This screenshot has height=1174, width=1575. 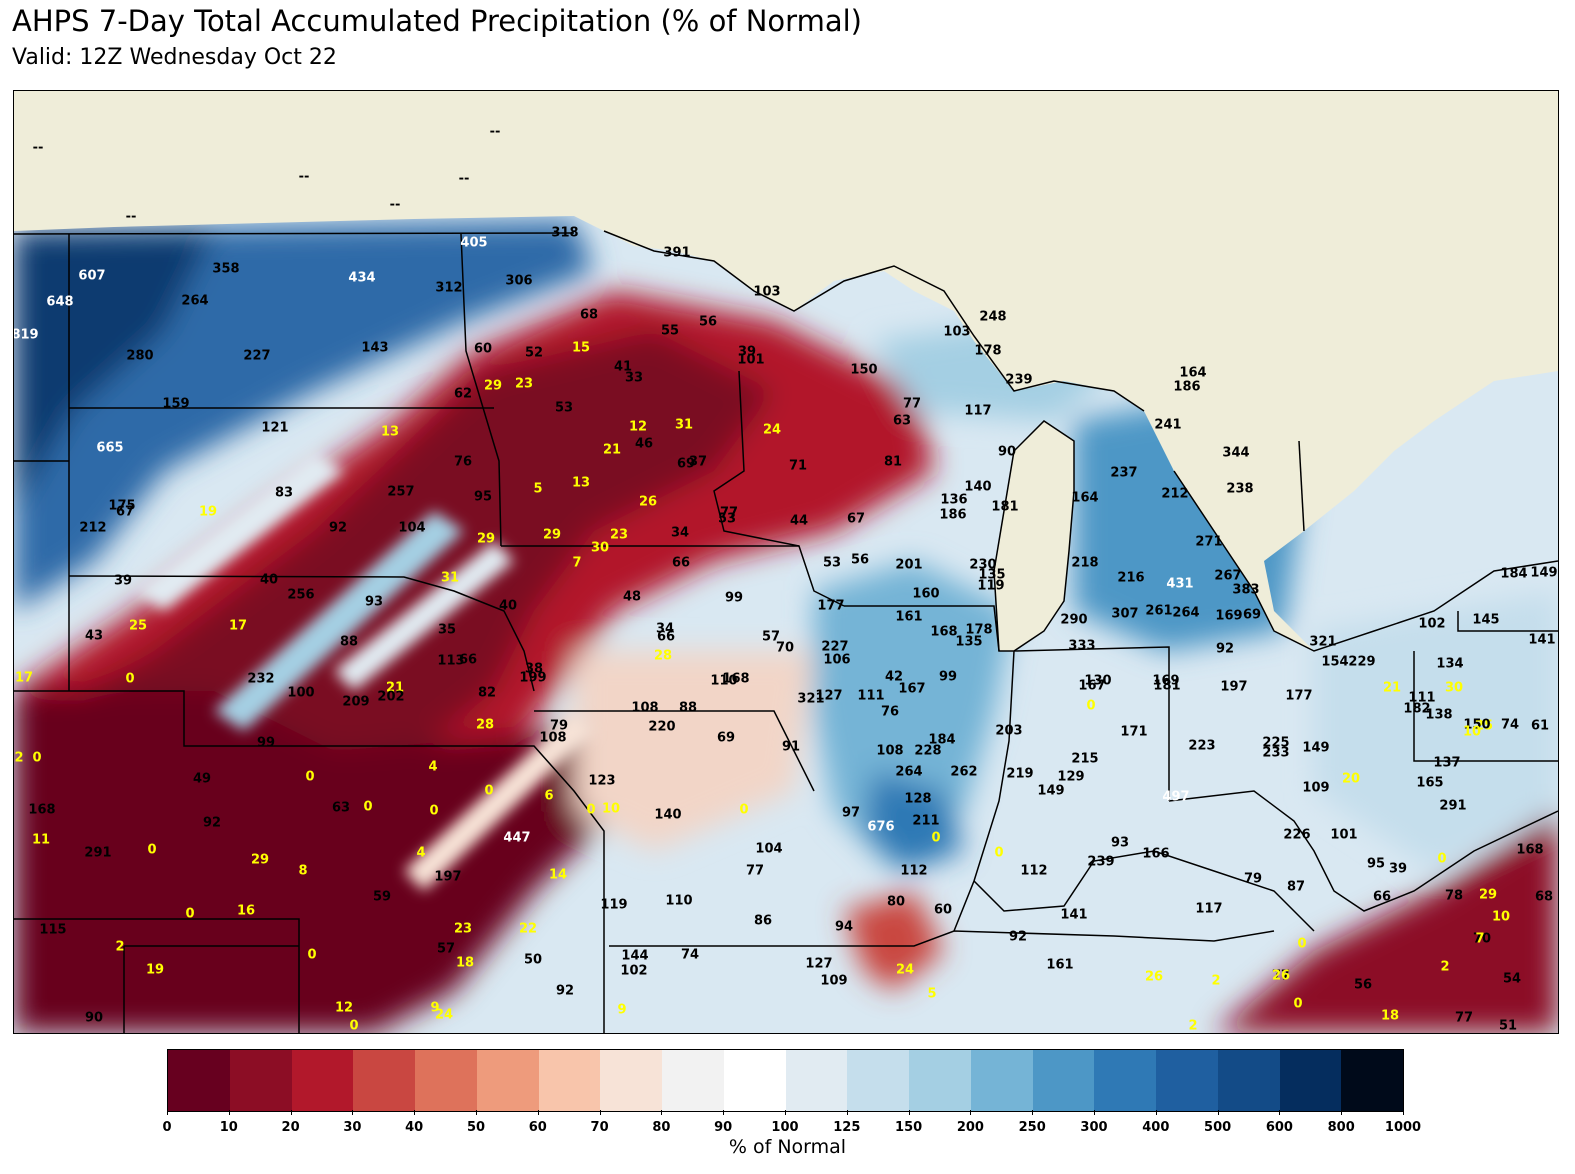 What do you see at coordinates (1100, 862) in the screenshot?
I see `station-value-label: 239` at bounding box center [1100, 862].